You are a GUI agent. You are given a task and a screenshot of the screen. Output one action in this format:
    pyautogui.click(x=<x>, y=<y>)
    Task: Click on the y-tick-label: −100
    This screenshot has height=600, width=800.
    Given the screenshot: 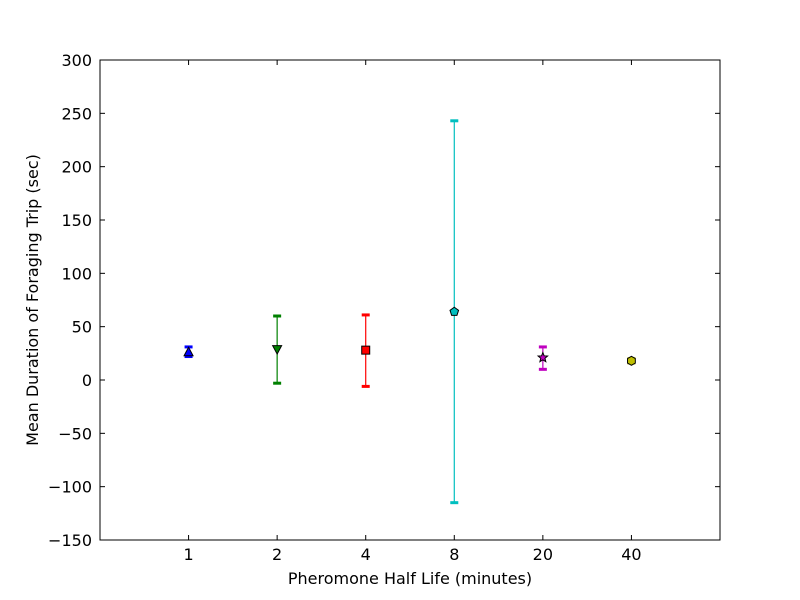 What is the action you would take?
    pyautogui.click(x=70, y=487)
    